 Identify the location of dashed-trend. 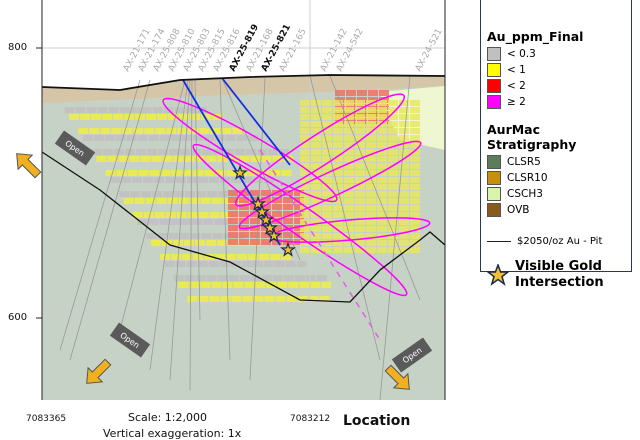
(320, 245).